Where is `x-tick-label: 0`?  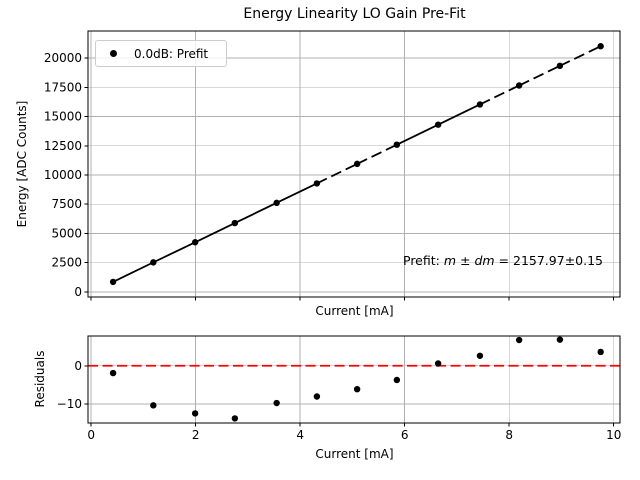 x-tick-label: 0 is located at coordinates (91, 435).